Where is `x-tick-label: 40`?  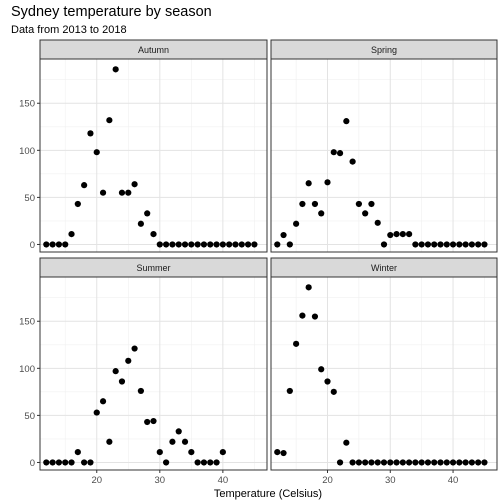
x-tick-label: 40 is located at coordinates (223, 480).